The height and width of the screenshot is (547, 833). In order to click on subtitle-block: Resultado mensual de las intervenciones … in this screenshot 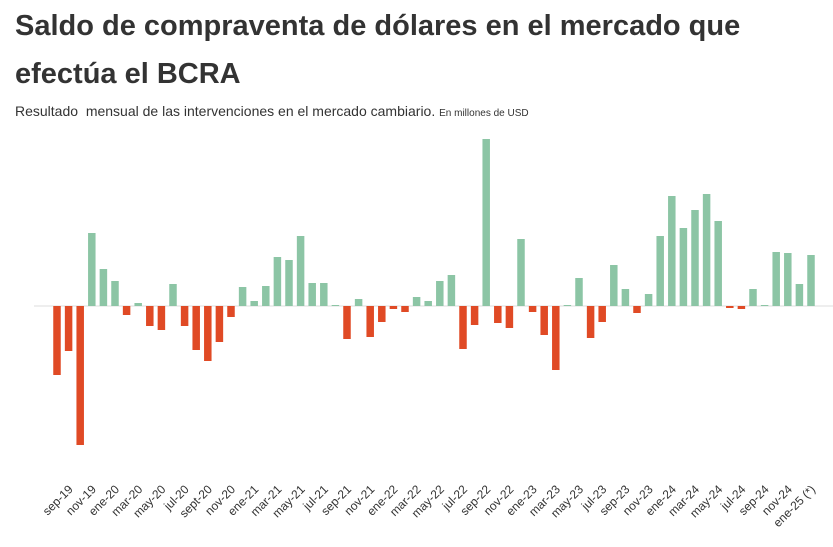, I will do `click(272, 111)`.